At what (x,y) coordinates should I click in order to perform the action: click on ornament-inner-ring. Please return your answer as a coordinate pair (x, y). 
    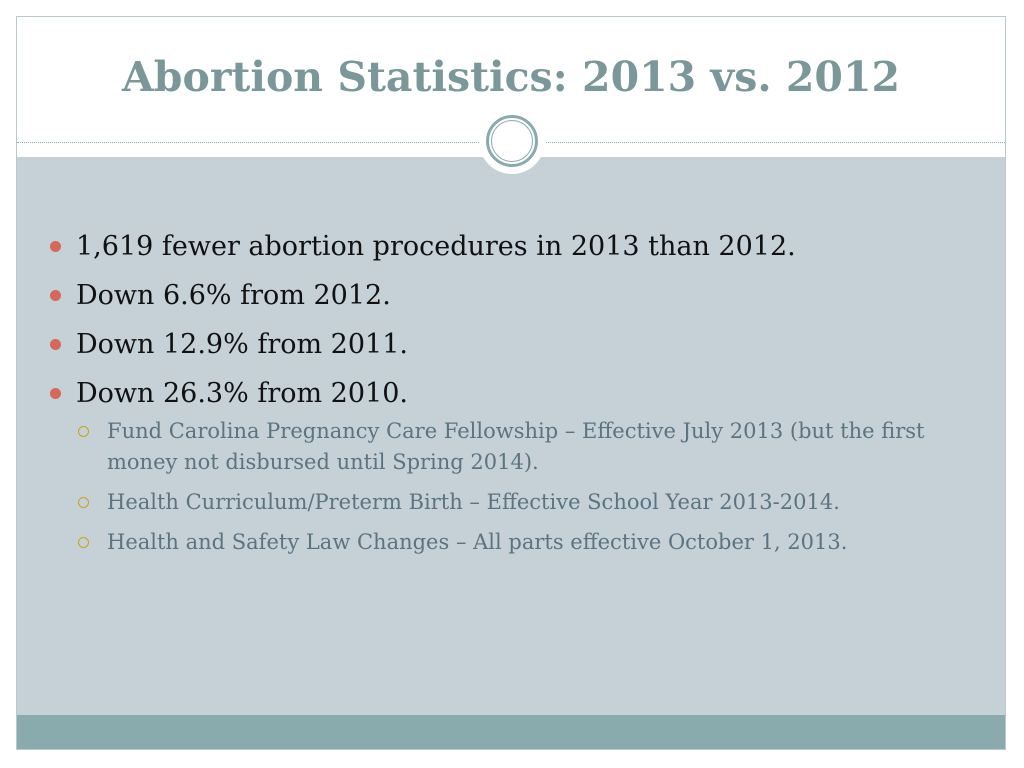
    Looking at the image, I should click on (512, 141).